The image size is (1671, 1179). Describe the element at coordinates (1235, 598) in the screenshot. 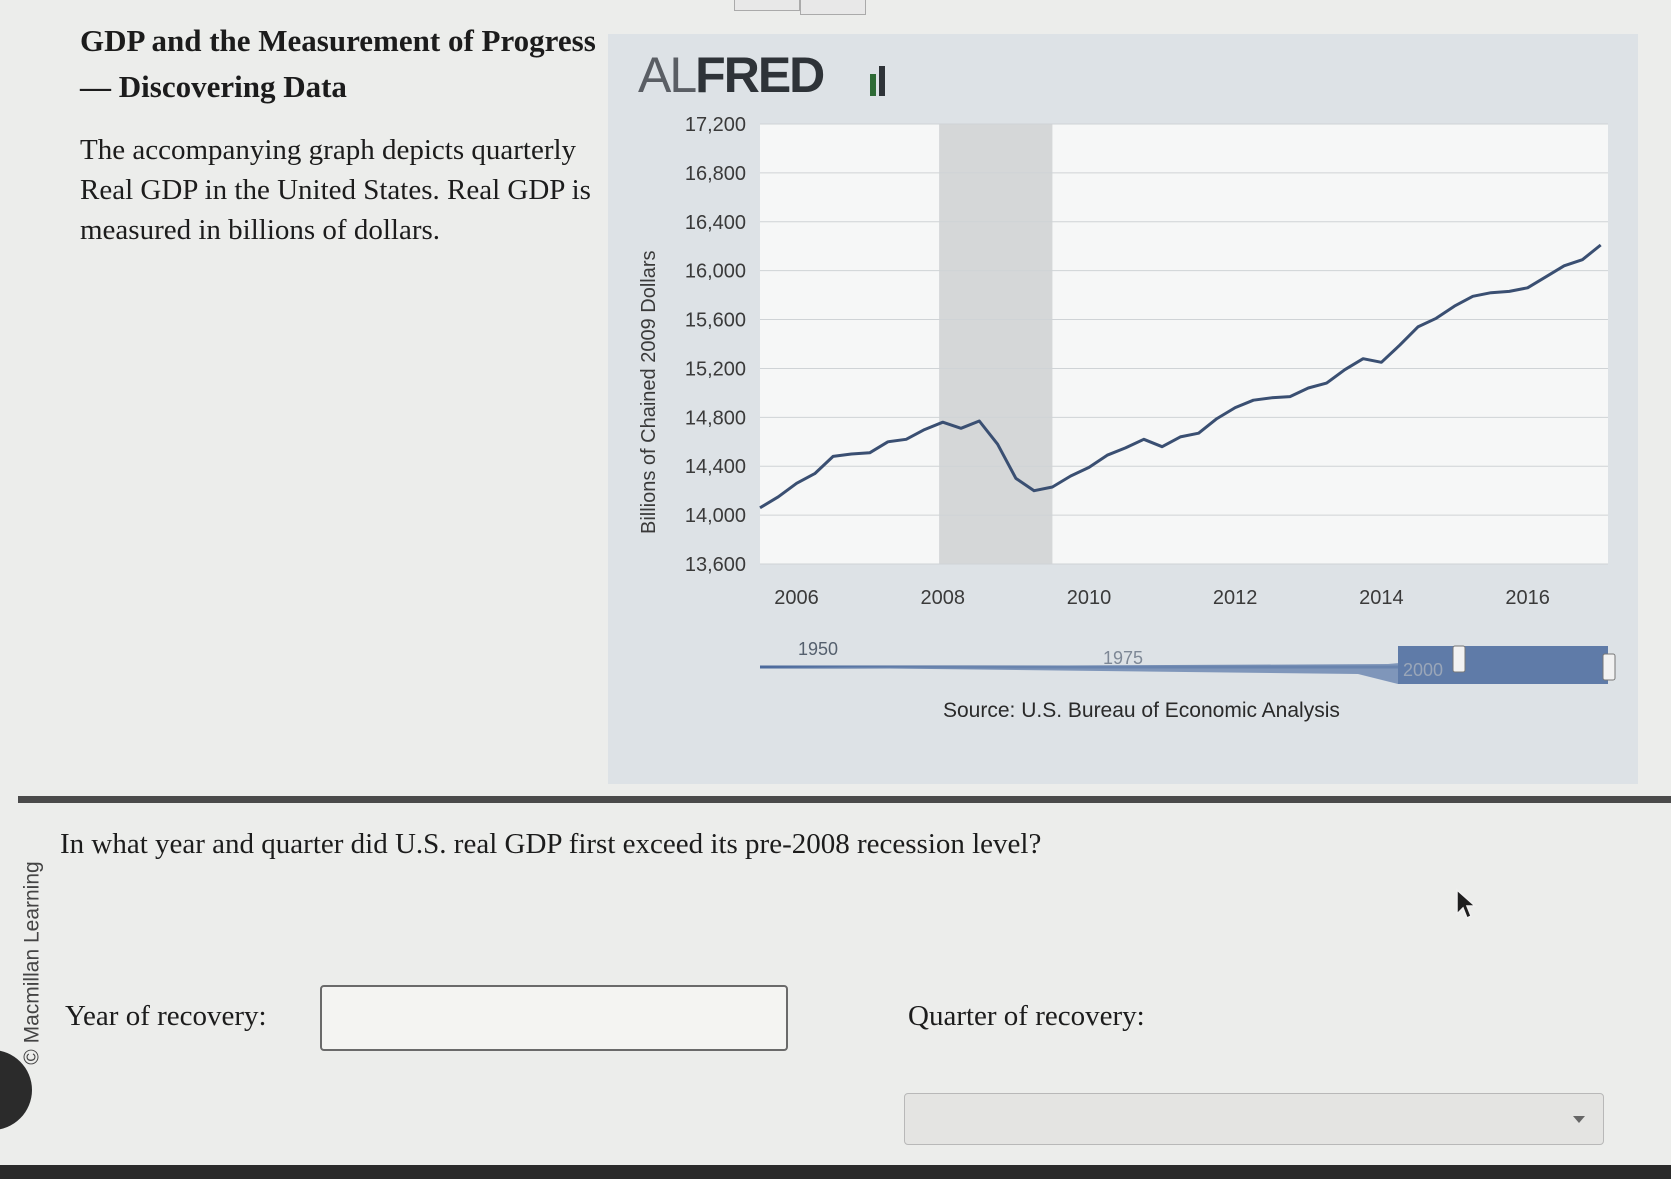

I see `x-tick-label: 2012` at that location.